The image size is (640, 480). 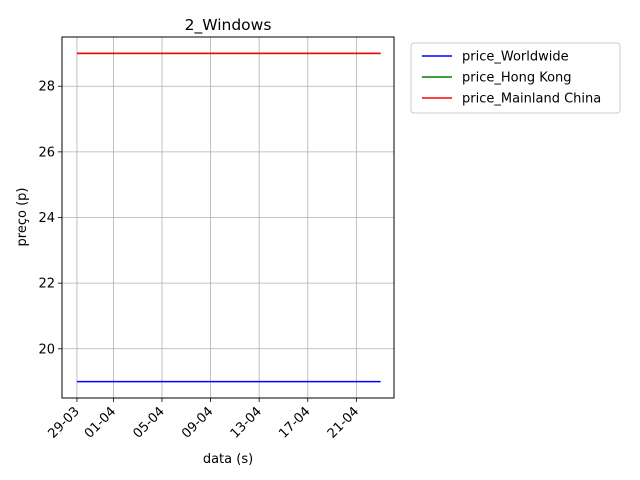 I want to click on chart-title: 2_Windows, so click(x=228, y=25).